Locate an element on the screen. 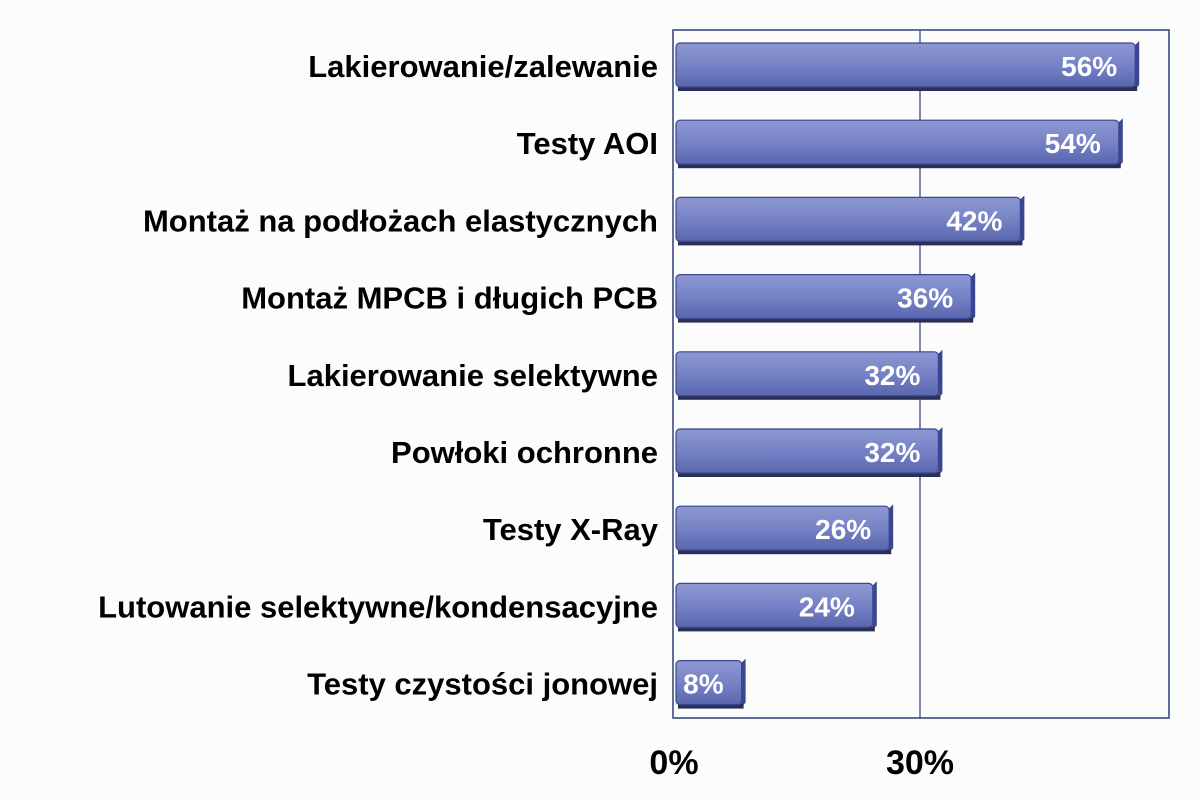  category-label: Montaż MPCB i długich PCB is located at coordinates (449, 298).